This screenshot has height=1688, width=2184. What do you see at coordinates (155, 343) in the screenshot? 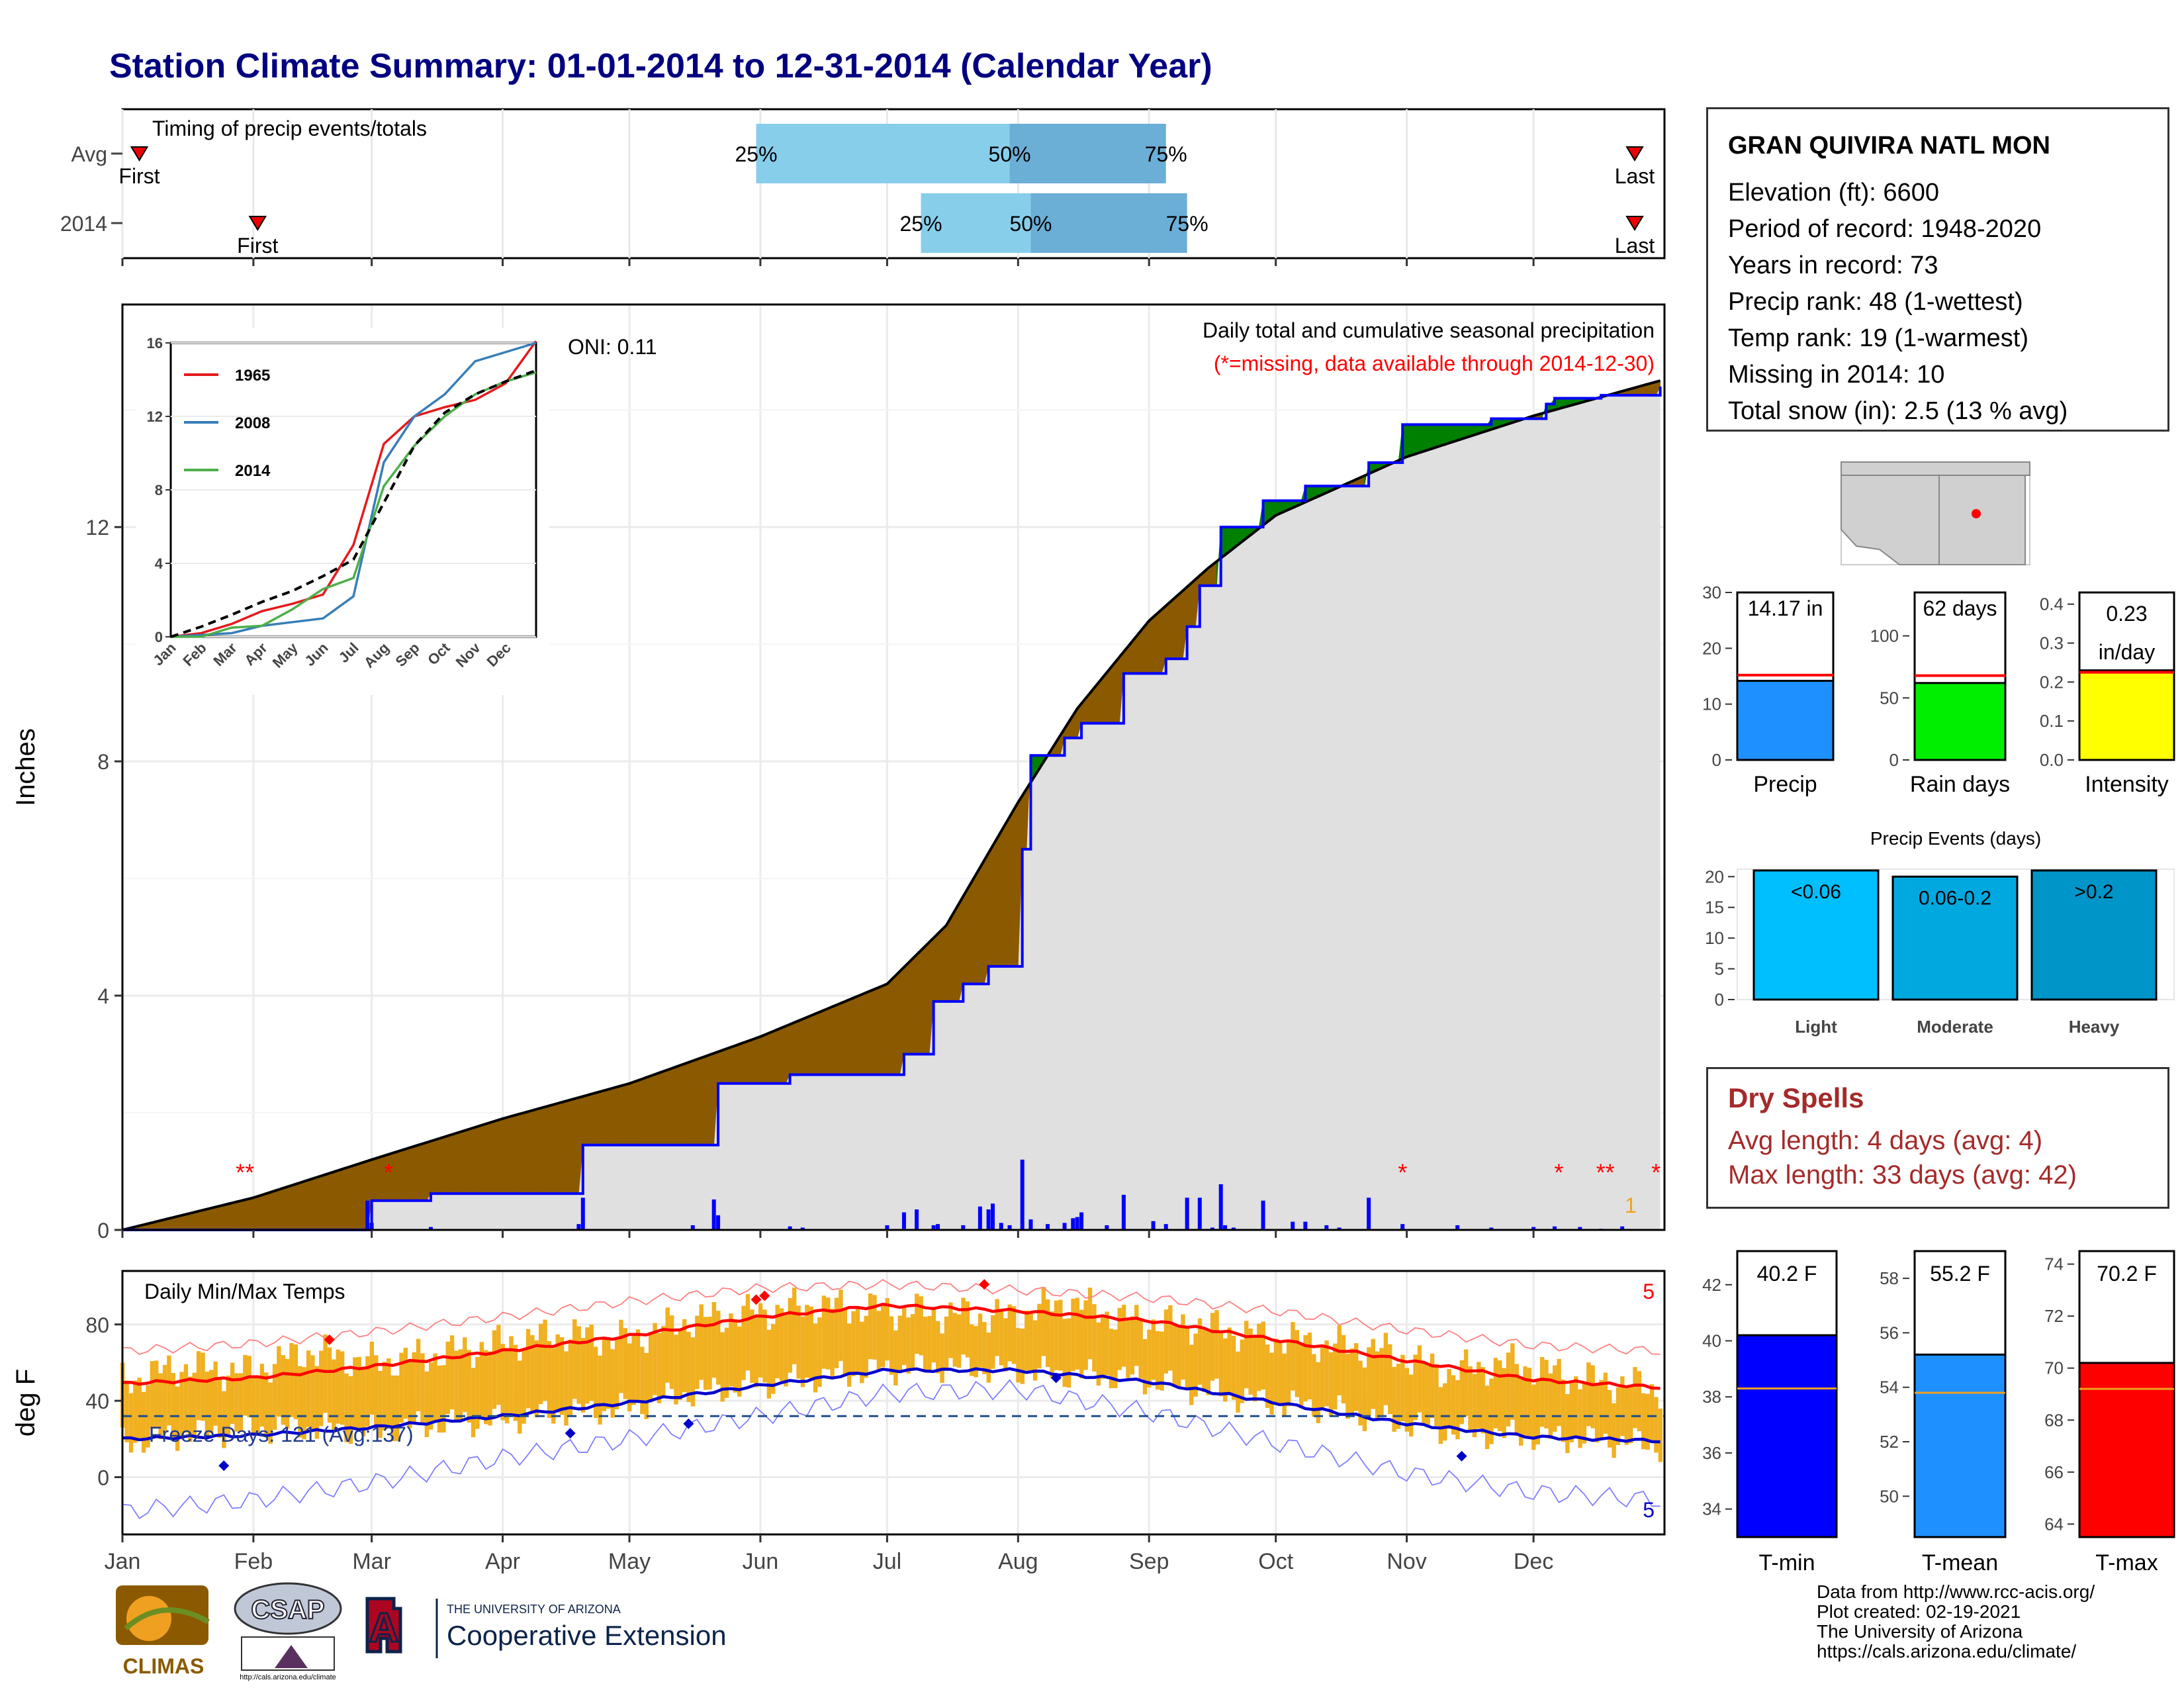
I see `inset-tick-label: 16` at bounding box center [155, 343].